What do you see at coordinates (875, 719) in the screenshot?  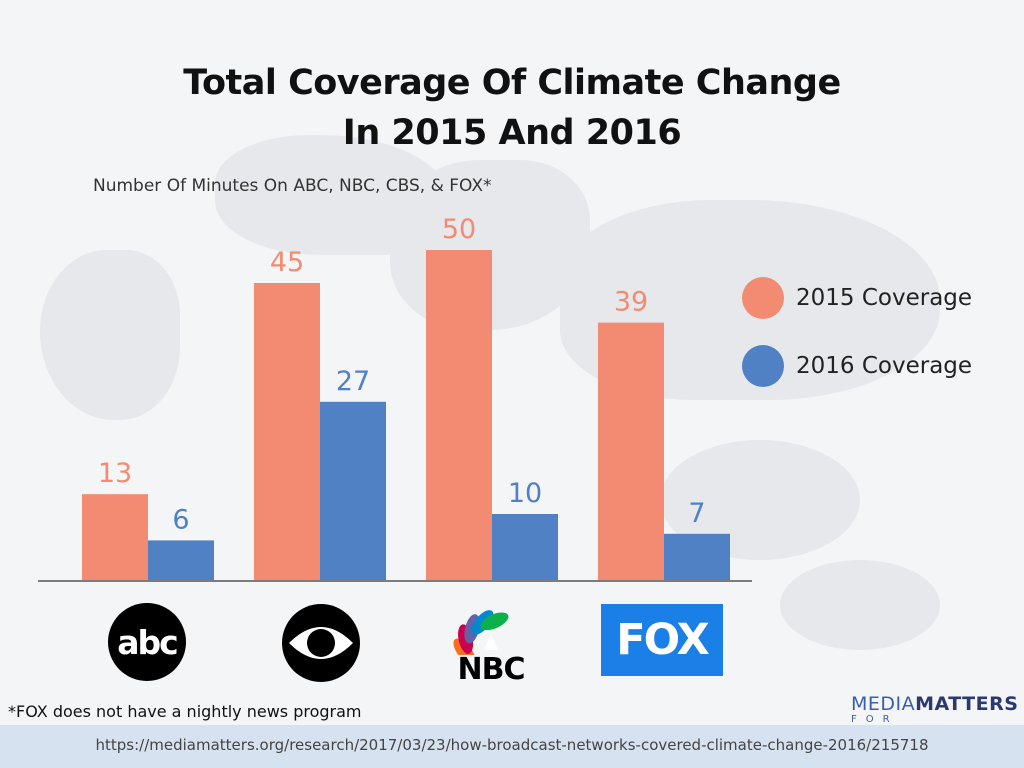 I see `brand-subtitle: FOR AMERICA` at bounding box center [875, 719].